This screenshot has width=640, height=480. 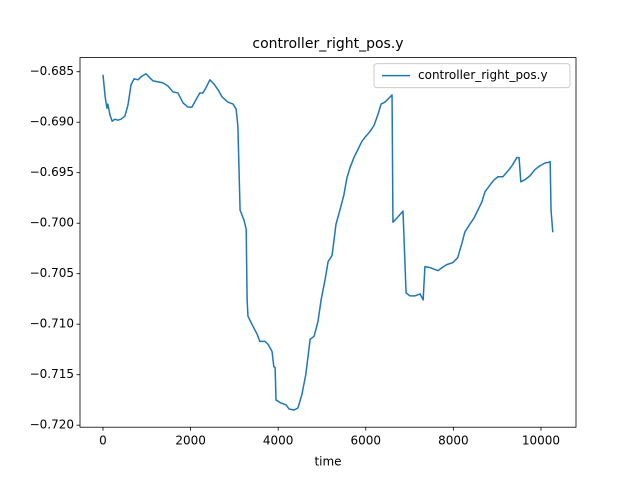 I want to click on x-tick-label: 10000, so click(x=541, y=441).